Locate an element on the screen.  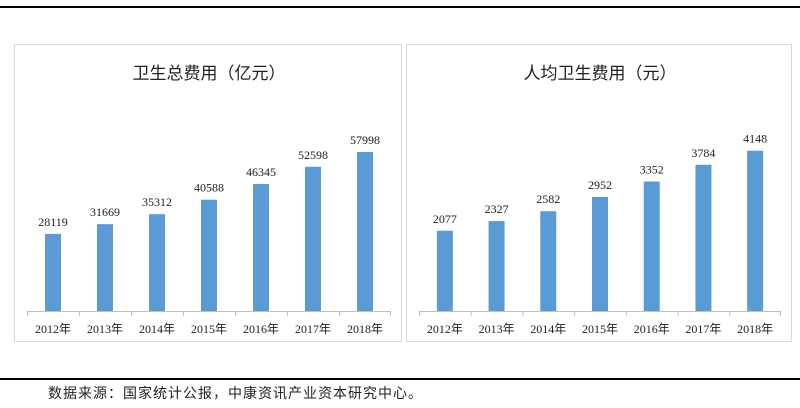
data-label: 2582 is located at coordinates (548, 199).